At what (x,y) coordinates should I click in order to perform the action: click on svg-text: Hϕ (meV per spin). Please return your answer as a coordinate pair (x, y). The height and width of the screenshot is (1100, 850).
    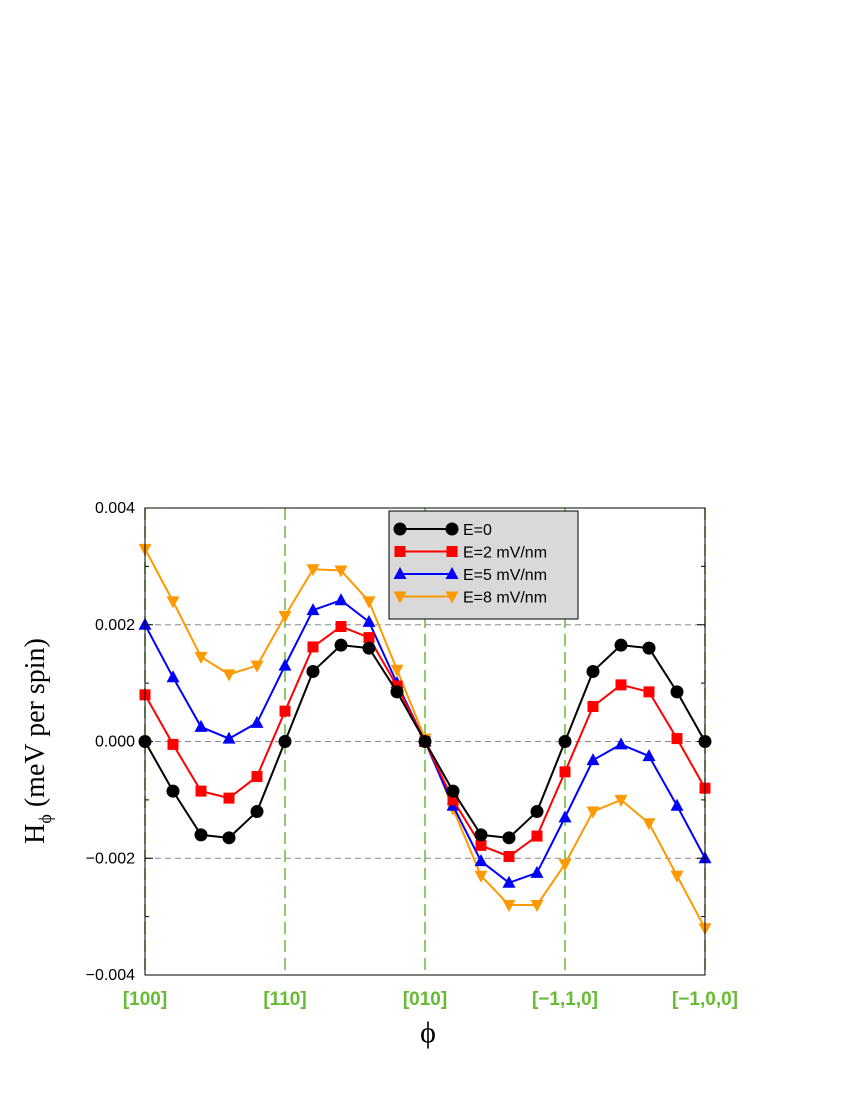
    Looking at the image, I should click on (37, 741).